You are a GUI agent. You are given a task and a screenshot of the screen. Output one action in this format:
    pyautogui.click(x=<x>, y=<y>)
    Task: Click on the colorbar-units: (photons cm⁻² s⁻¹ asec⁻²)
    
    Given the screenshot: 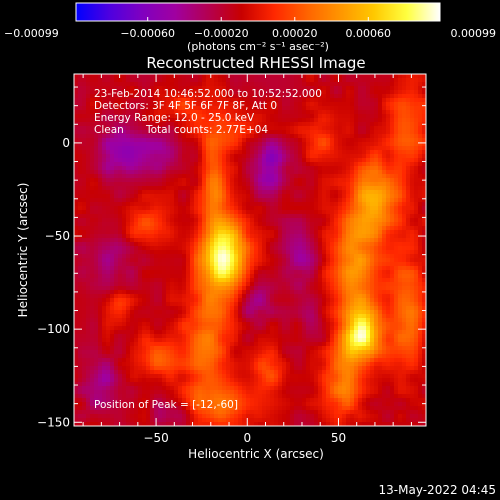 What is the action you would take?
    pyautogui.click(x=258, y=46)
    